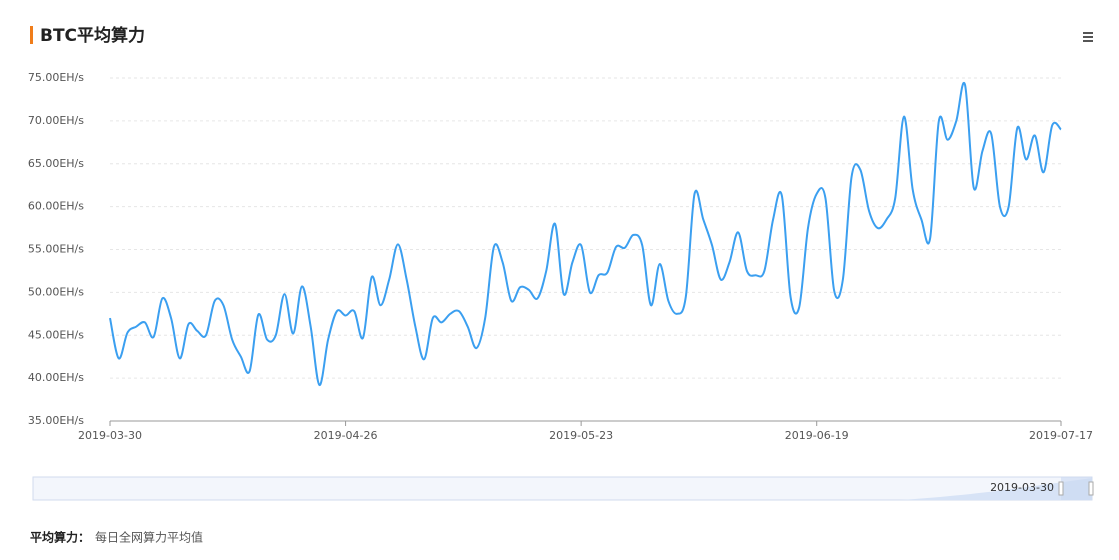 Image resolution: width=1119 pixels, height=560 pixels. What do you see at coordinates (817, 435) in the screenshot?
I see `x-tick-label: 2019-06-19` at bounding box center [817, 435].